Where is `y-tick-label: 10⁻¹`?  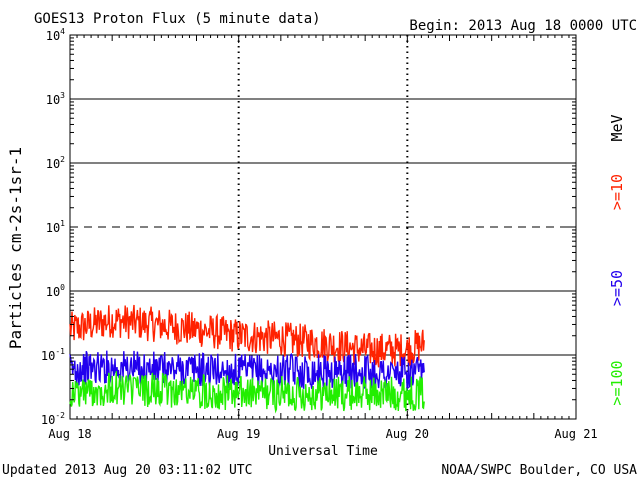 y-tick-label: 10⁻¹ is located at coordinates (53, 355).